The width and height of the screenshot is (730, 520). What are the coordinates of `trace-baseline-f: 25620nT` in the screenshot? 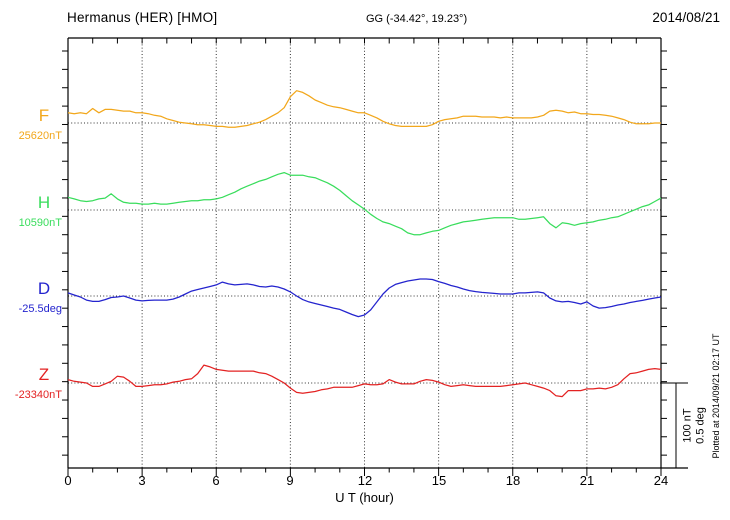 It's located at (40, 136).